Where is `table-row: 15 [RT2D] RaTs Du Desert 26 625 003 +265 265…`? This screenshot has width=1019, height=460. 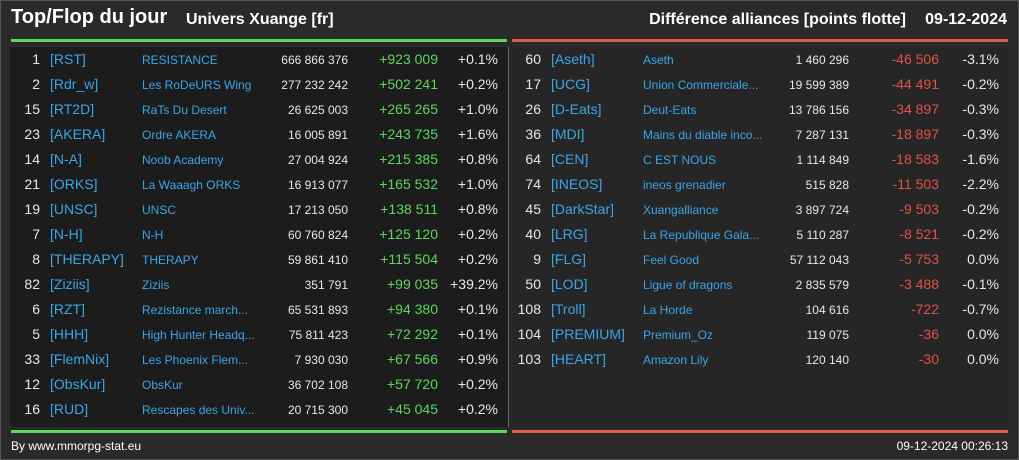 table-row: 15 [RT2D] RaTs Du Desert 26 625 003 +265 265… is located at coordinates (259, 109).